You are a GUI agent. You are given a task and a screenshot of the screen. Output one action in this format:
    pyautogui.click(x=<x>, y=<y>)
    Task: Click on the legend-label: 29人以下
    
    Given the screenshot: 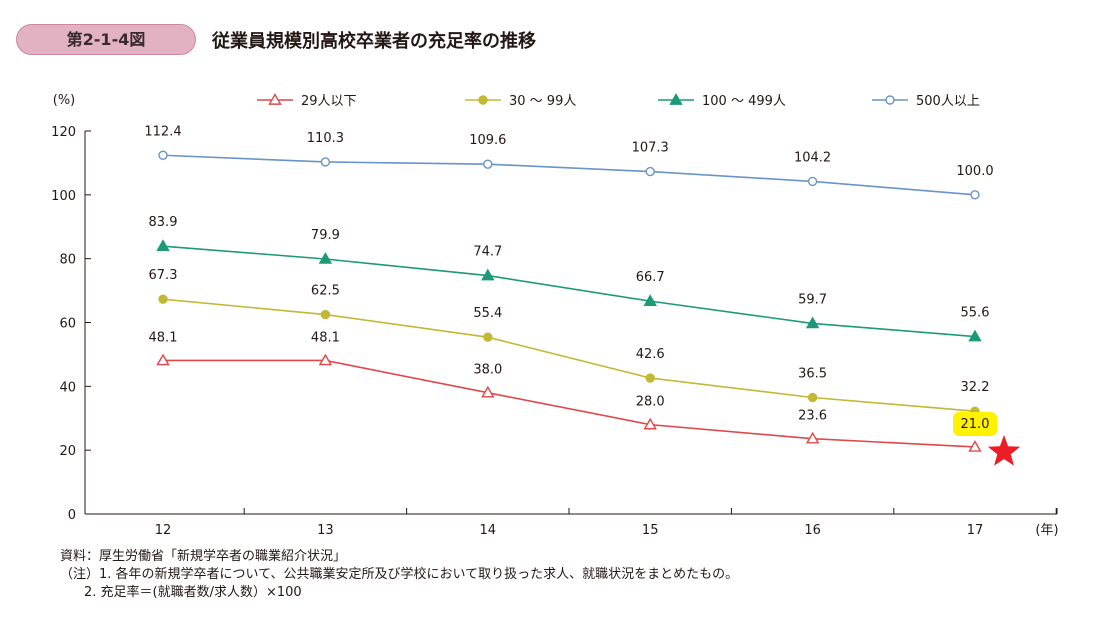 What is the action you would take?
    pyautogui.click(x=329, y=101)
    